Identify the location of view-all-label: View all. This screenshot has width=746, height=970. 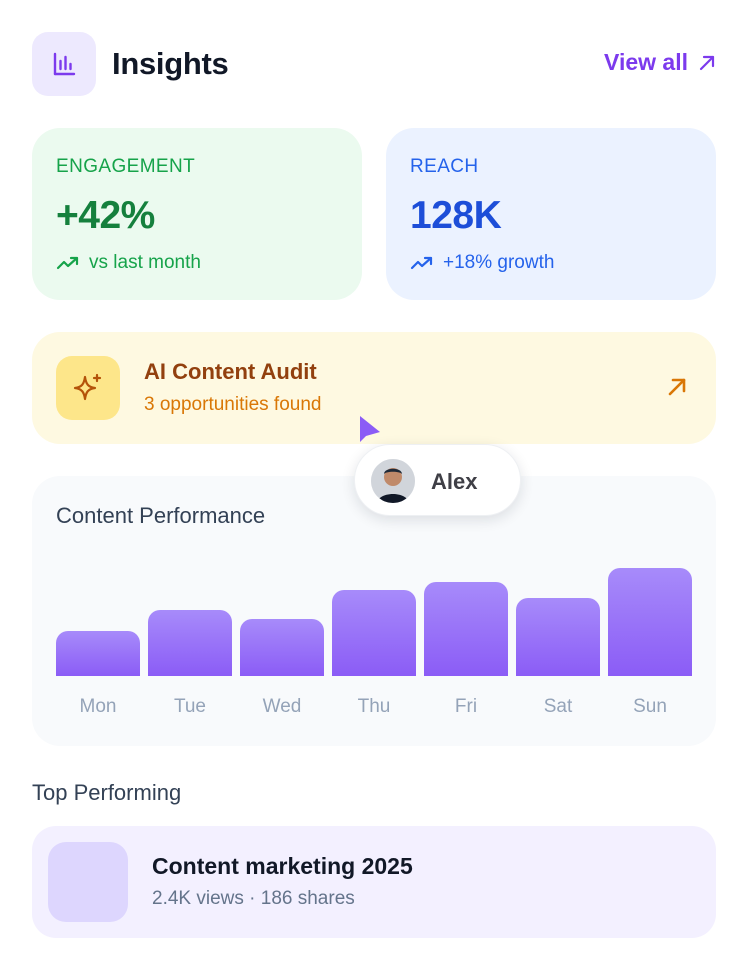
(646, 62).